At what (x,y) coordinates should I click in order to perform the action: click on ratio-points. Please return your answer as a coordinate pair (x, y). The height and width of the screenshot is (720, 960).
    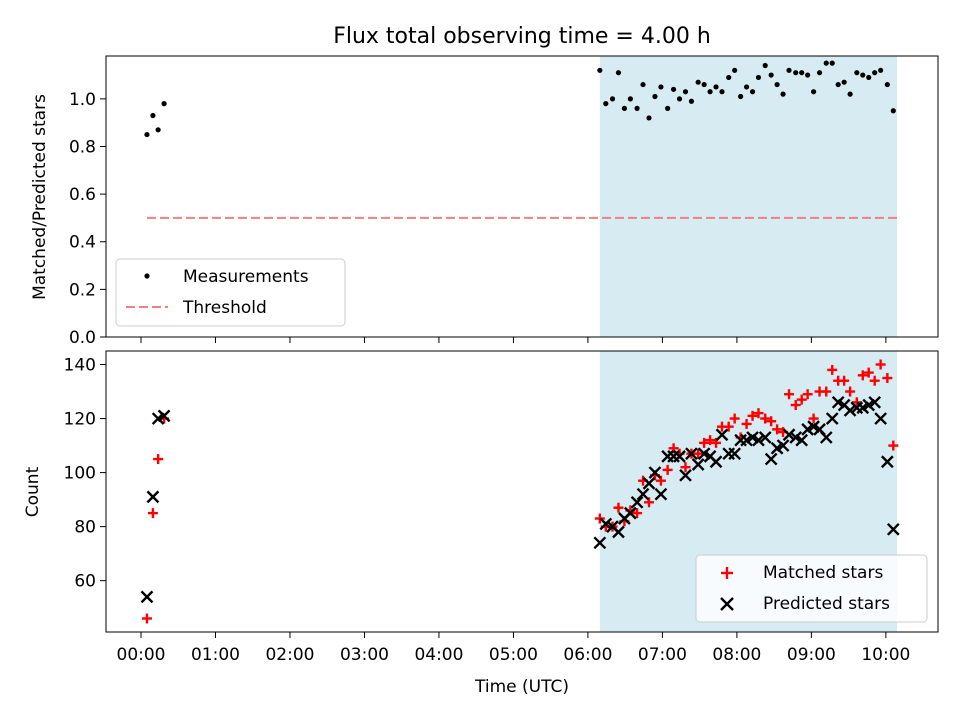
    Looking at the image, I should click on (520, 99).